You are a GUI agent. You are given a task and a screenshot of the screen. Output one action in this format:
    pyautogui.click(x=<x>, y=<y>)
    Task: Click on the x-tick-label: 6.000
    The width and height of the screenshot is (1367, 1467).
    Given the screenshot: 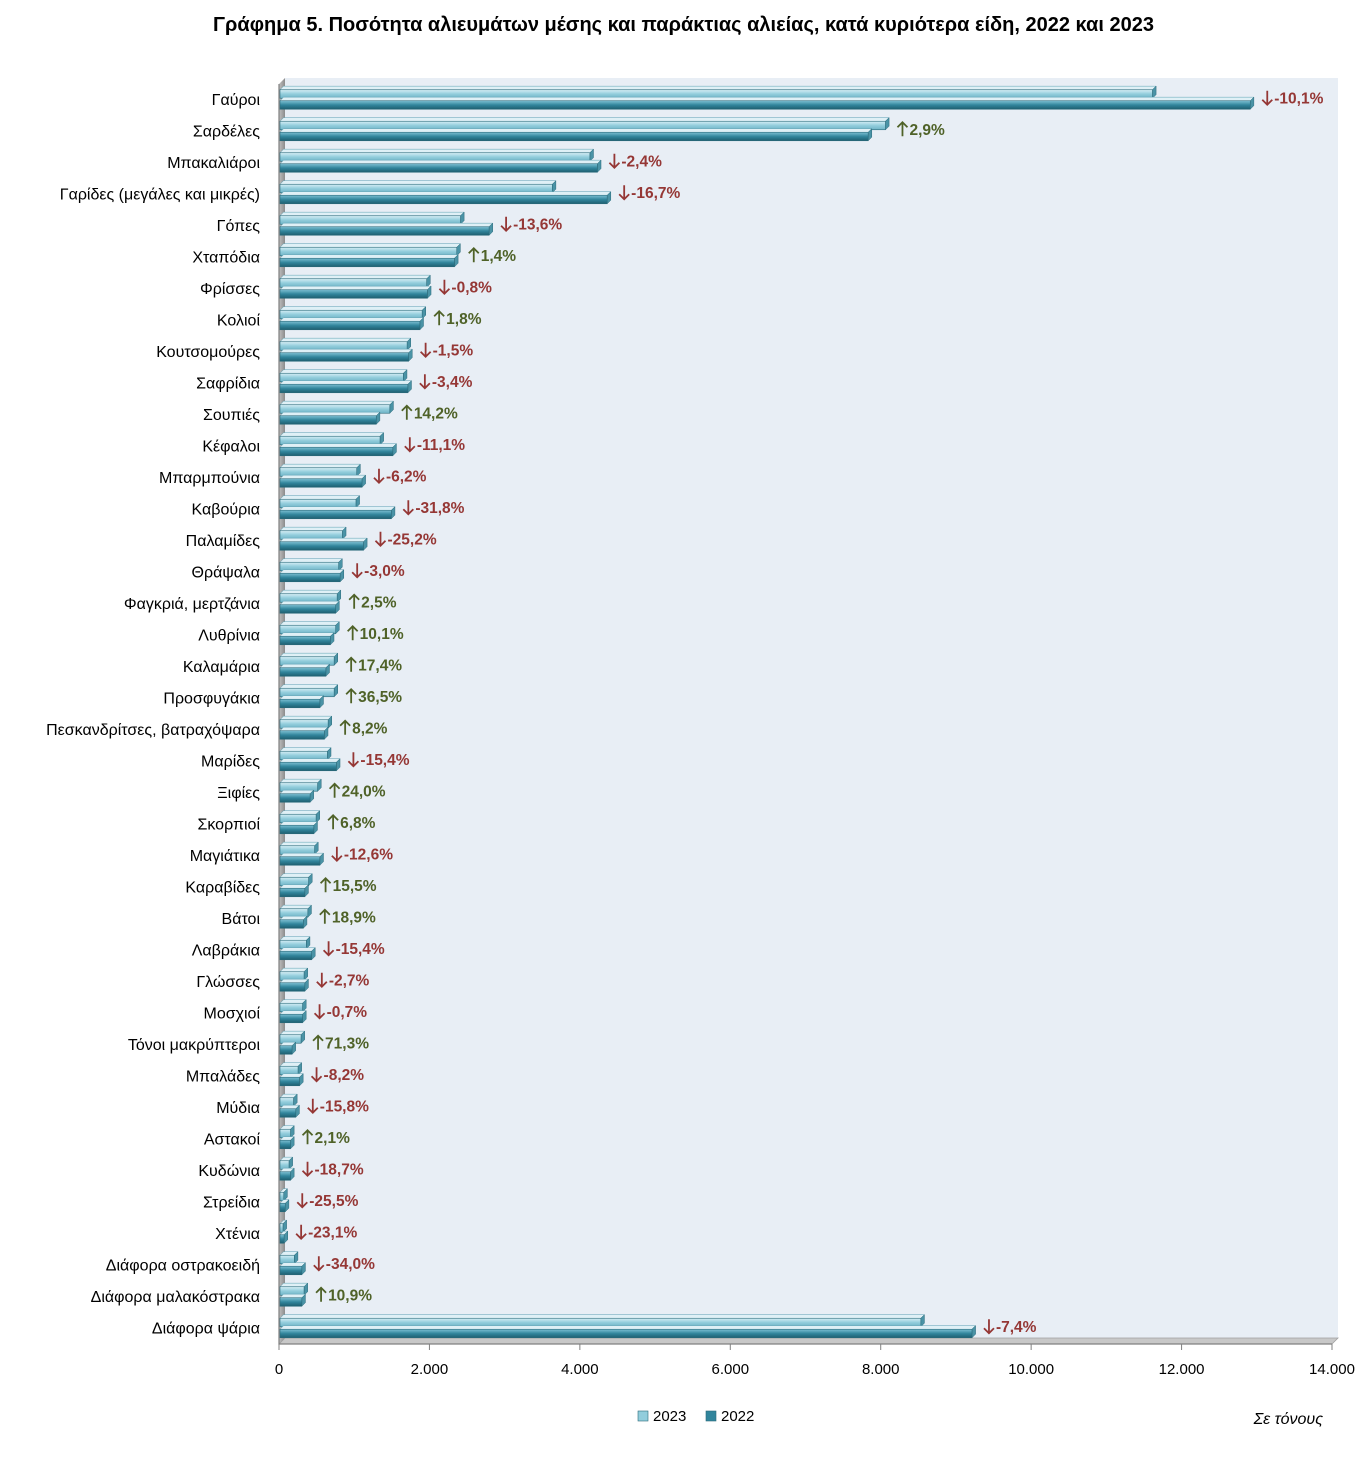 What is the action you would take?
    pyautogui.click(x=731, y=1369)
    